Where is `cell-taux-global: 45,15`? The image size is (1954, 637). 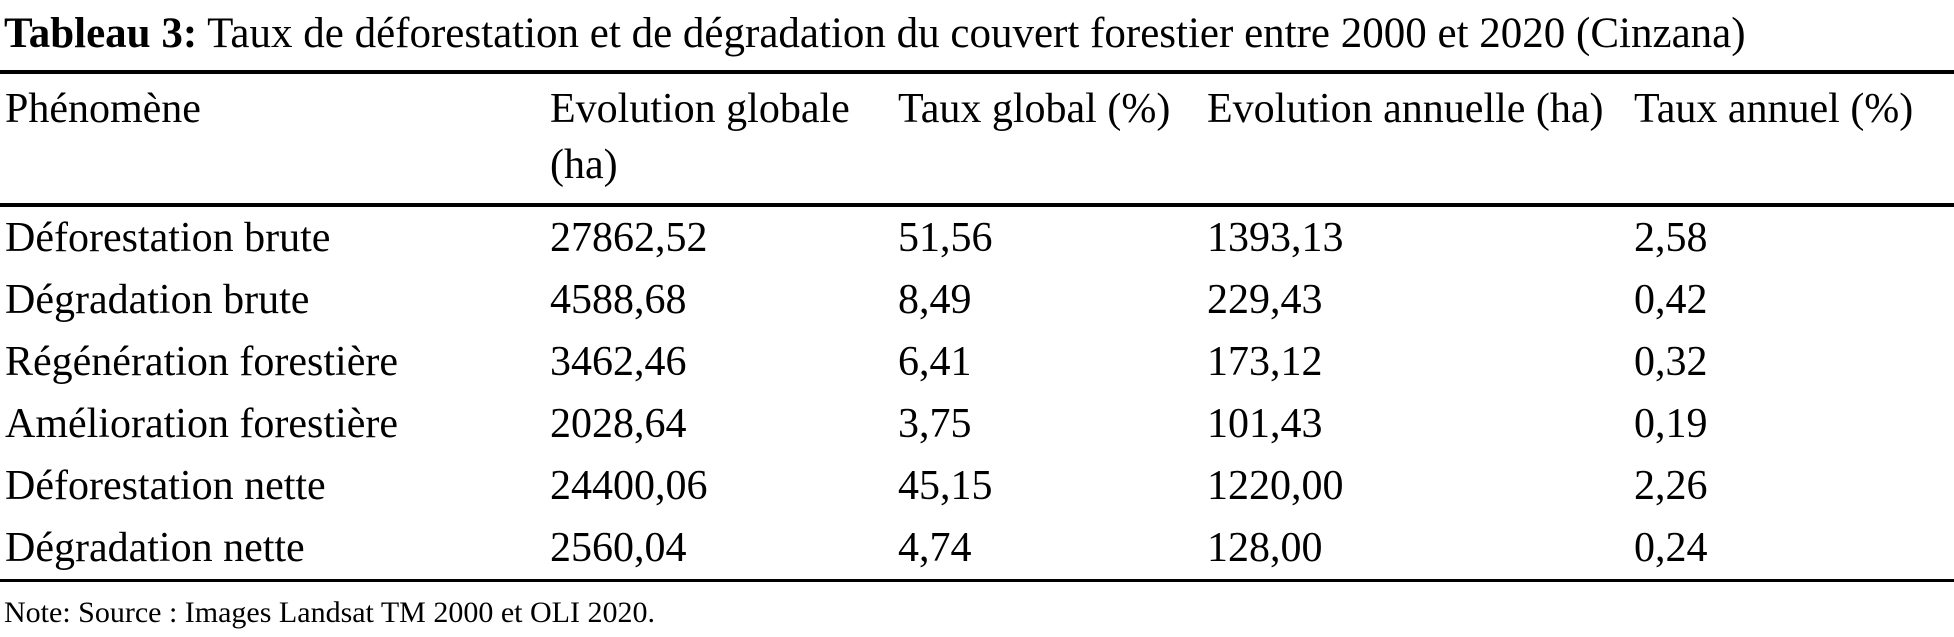 cell-taux-global: 45,15 is located at coordinates (945, 486).